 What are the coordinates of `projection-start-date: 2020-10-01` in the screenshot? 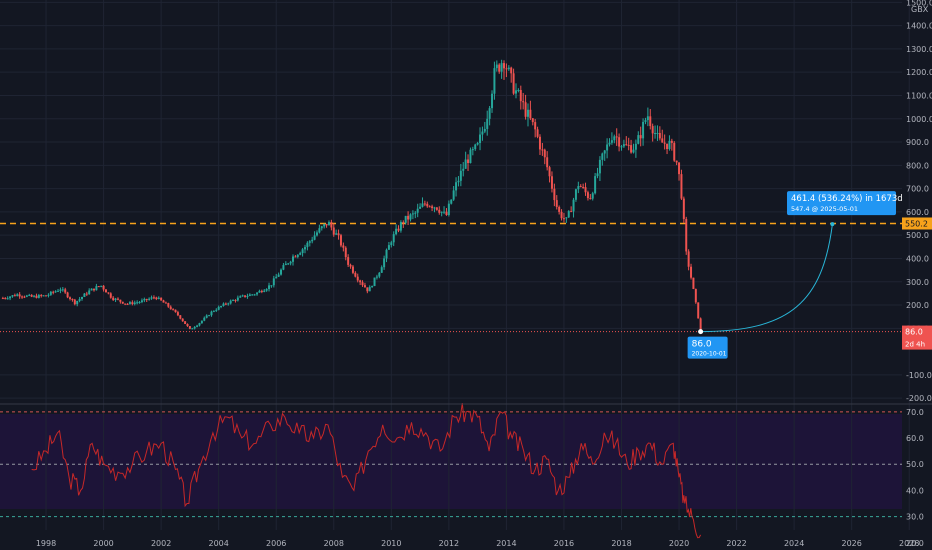 It's located at (709, 354).